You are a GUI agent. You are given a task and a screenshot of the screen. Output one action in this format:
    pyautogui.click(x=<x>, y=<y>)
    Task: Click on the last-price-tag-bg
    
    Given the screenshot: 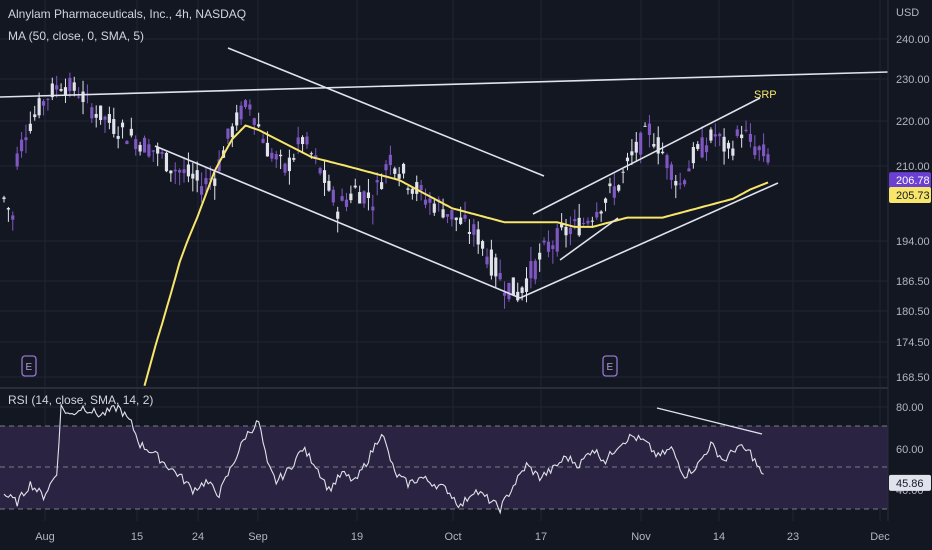 What is the action you would take?
    pyautogui.click(x=910, y=180)
    